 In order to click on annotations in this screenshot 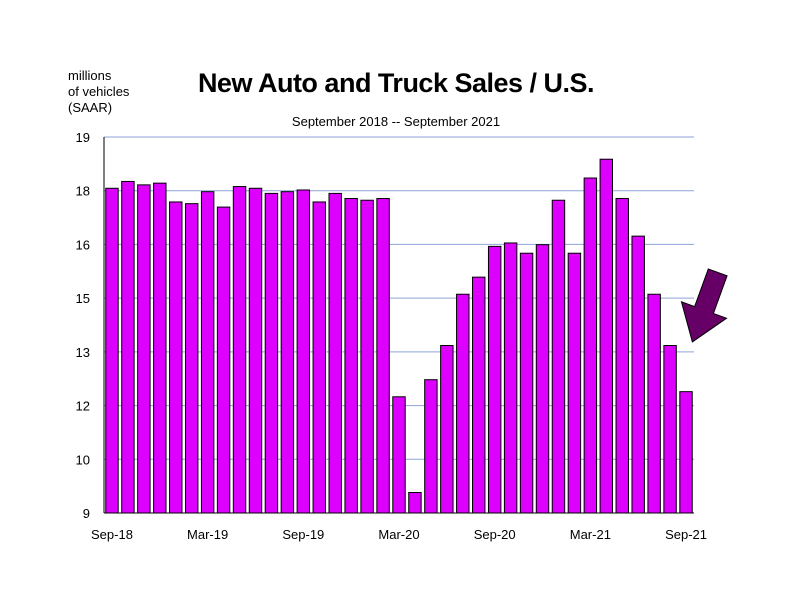, I will do `click(704, 305)`.